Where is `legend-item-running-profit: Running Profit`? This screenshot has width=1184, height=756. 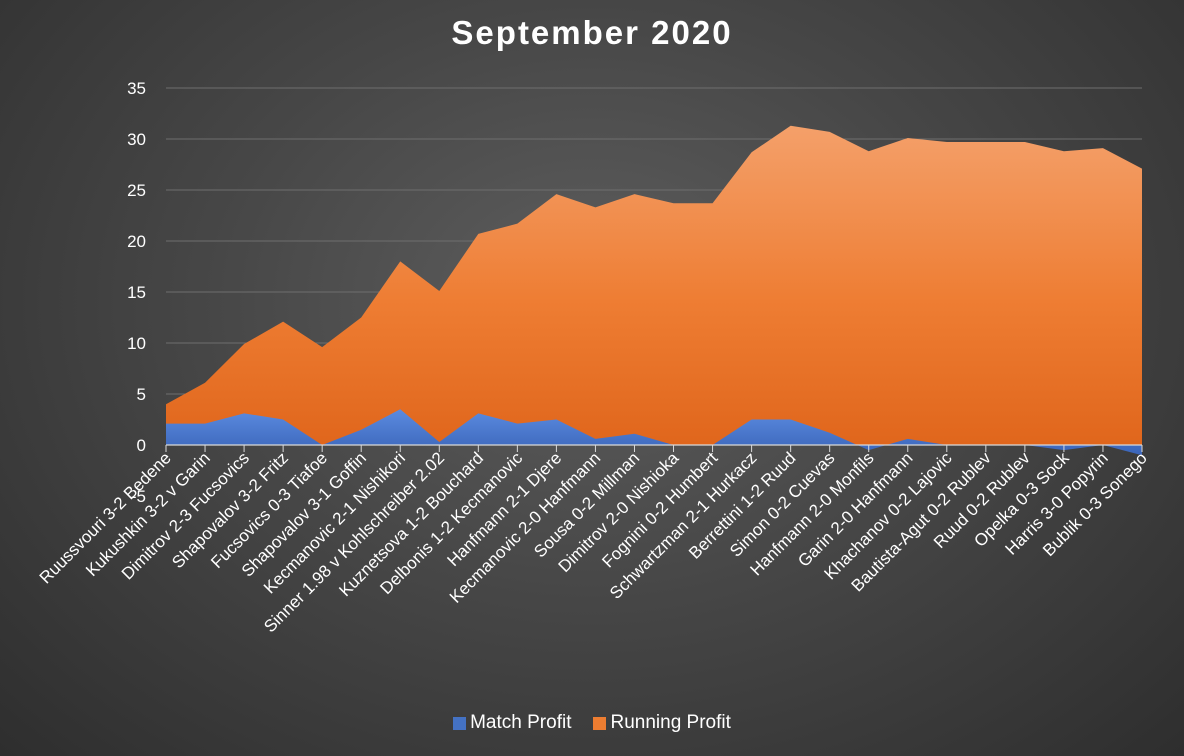
legend-item-running-profit: Running Profit is located at coordinates (662, 723).